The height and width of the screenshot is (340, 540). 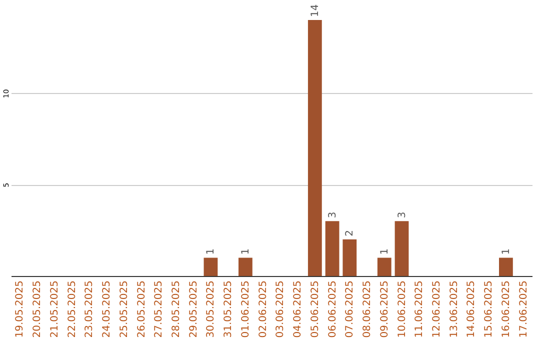 What do you see at coordinates (280, 309) in the screenshot?
I see `x-tick-label: 03.06.2025` at bounding box center [280, 309].